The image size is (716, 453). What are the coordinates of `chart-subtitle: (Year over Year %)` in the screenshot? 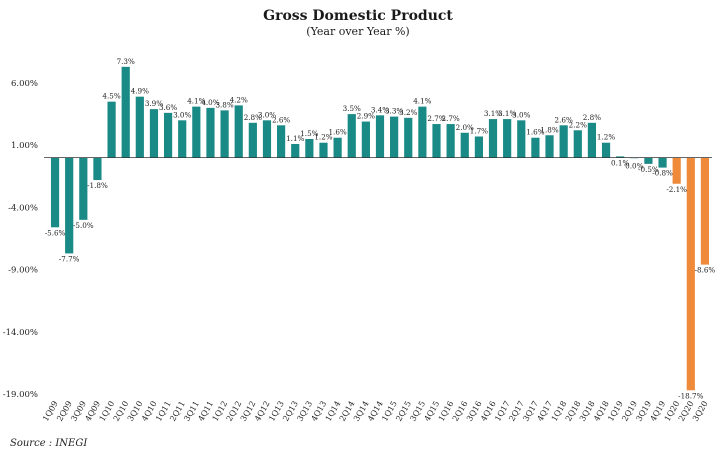 It's located at (357, 31).